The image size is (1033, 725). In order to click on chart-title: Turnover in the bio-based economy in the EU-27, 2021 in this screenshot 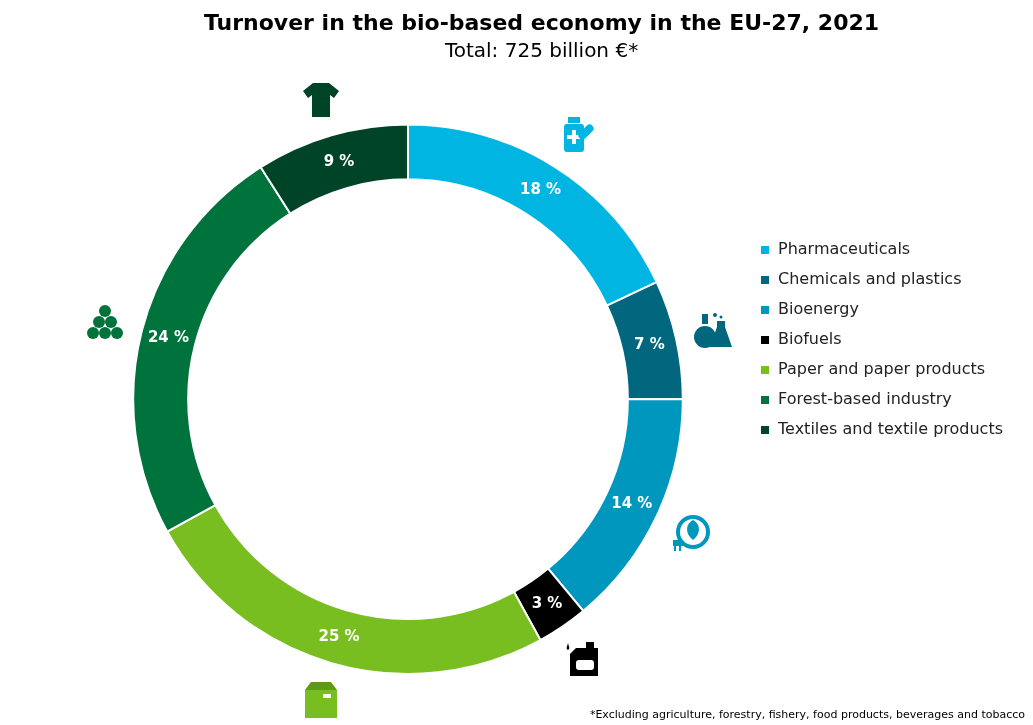, I will do `click(541, 22)`.